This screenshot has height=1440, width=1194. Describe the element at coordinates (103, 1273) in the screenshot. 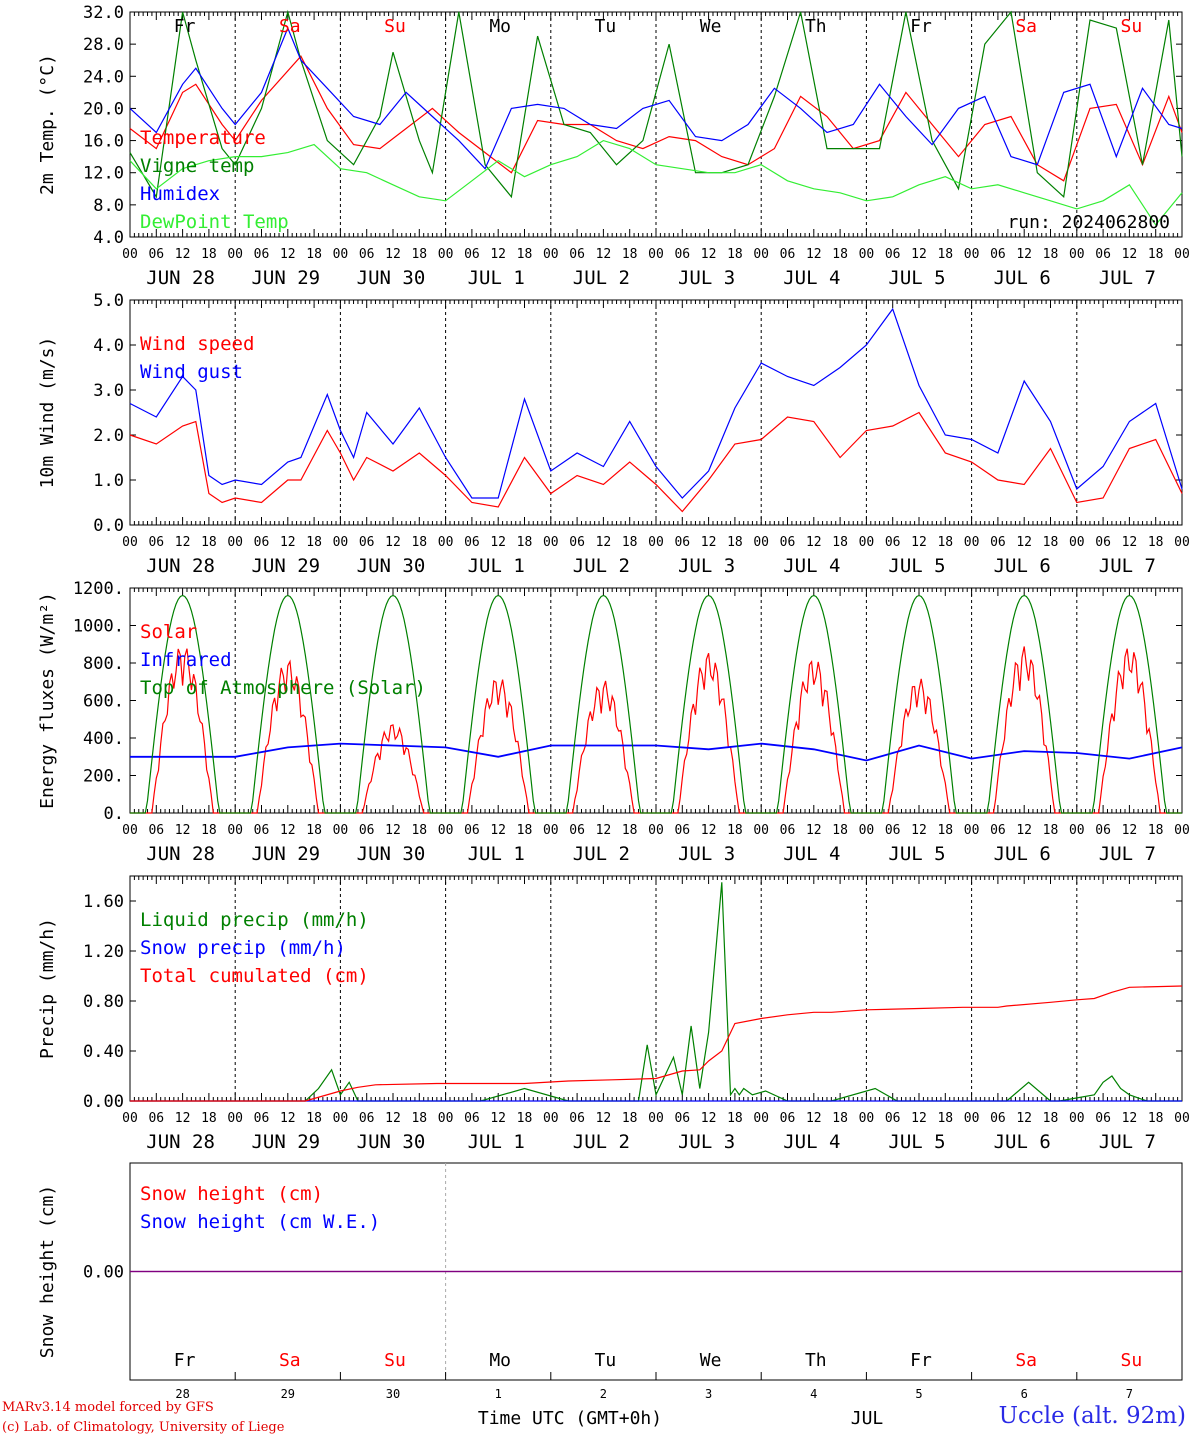

I see `panel-5-y-tick-label: 0.00` at that location.